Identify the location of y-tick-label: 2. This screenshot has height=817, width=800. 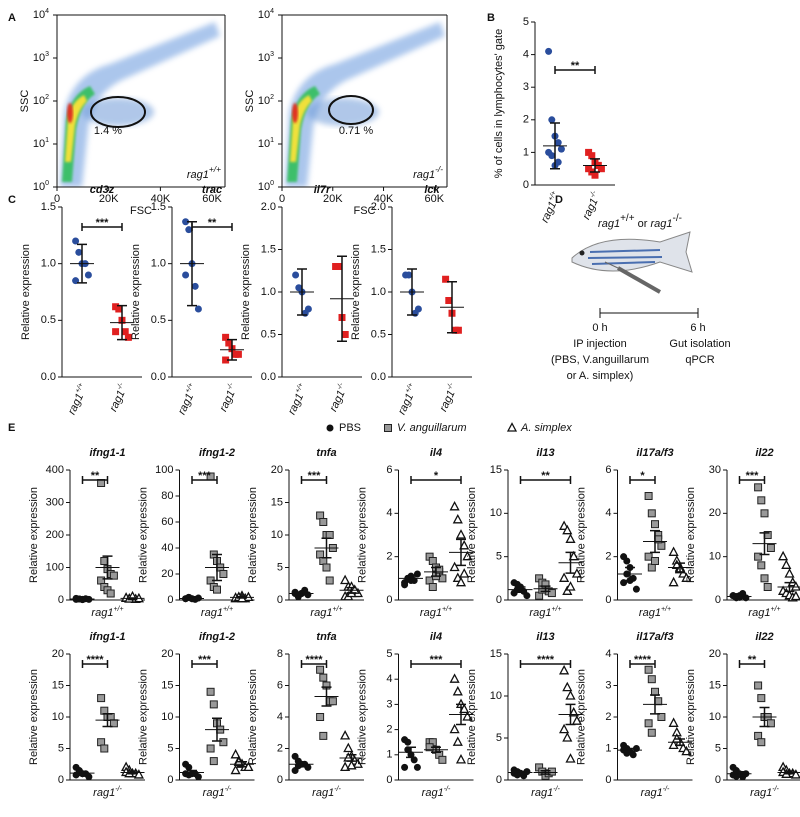
(608, 557).